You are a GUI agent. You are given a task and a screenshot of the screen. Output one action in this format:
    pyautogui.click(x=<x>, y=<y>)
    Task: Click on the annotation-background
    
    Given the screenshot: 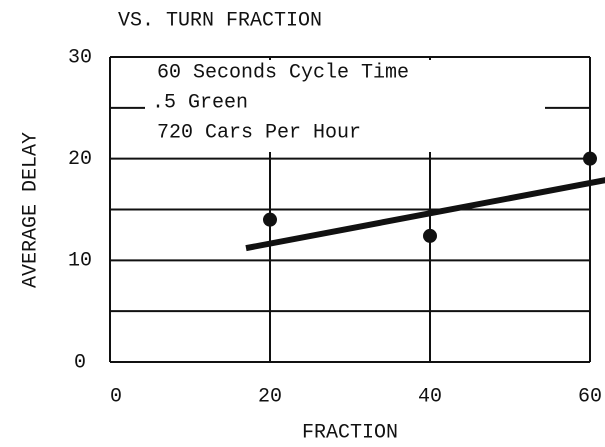 What is the action you would take?
    pyautogui.click(x=345, y=106)
    